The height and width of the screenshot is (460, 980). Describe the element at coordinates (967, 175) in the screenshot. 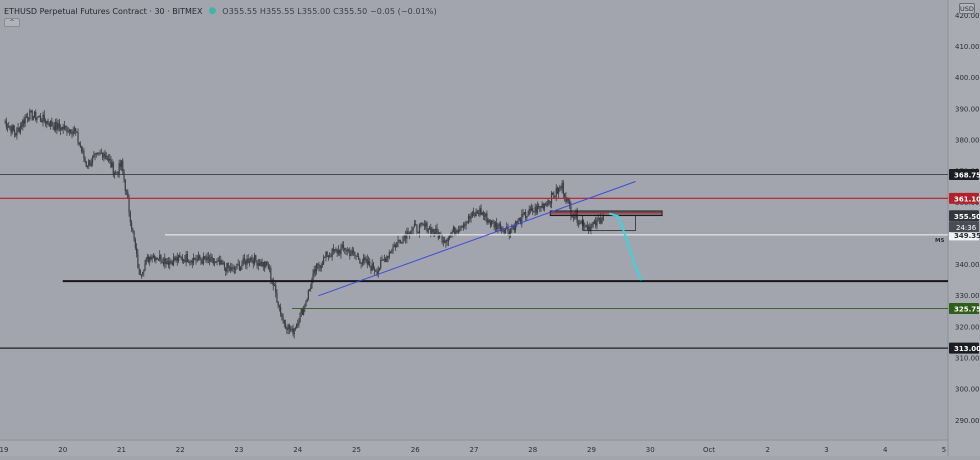

I see `price-badge-label: 368.75` at that location.